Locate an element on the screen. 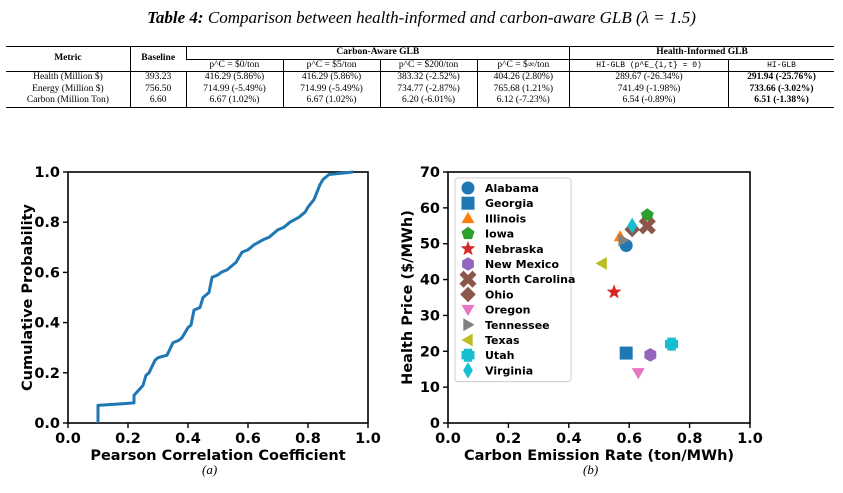  caption-label: Table 4: is located at coordinates (175, 17).